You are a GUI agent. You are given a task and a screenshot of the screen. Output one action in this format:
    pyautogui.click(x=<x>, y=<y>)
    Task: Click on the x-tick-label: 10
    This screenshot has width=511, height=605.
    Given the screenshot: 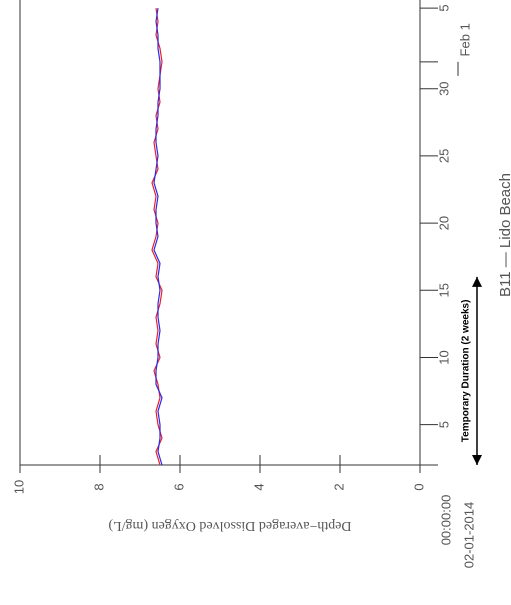 What is the action you would take?
    pyautogui.click(x=443, y=357)
    